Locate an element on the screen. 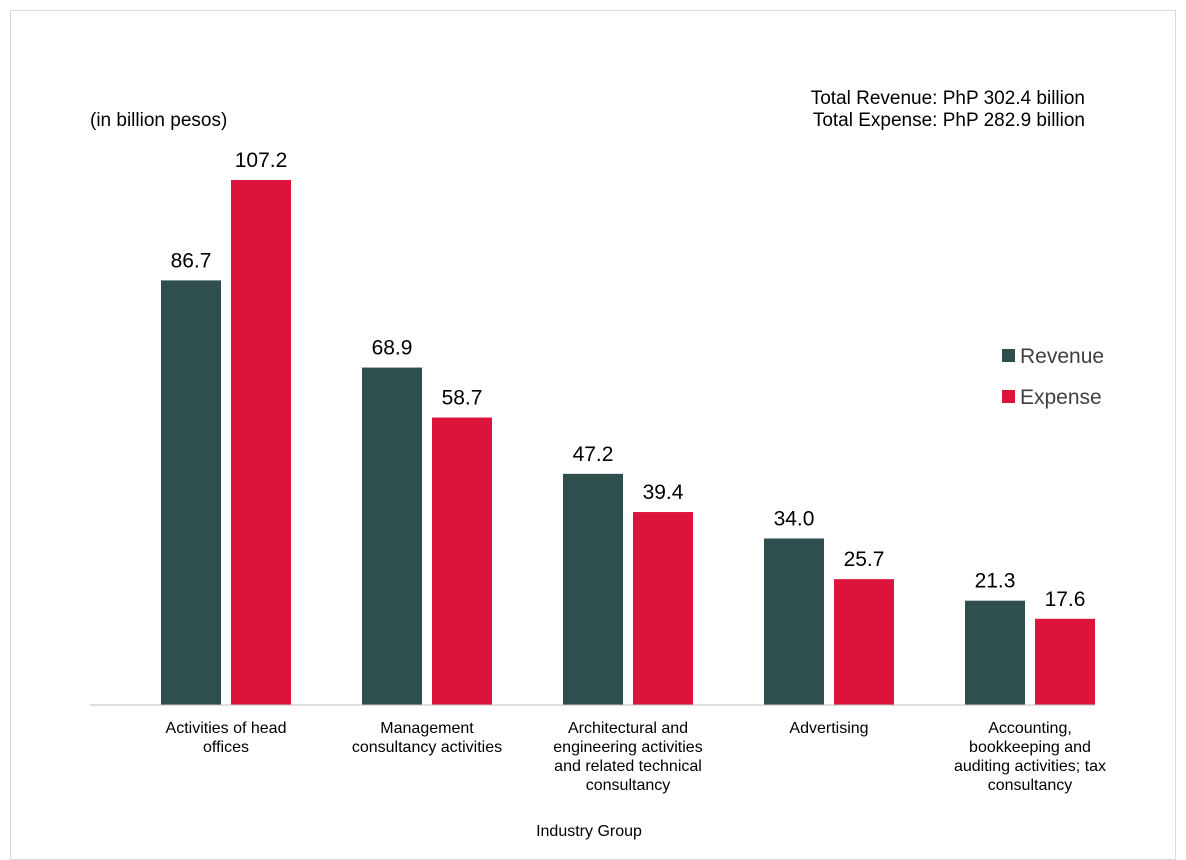  value-label-expense-0: 107.2 is located at coordinates (261, 160).